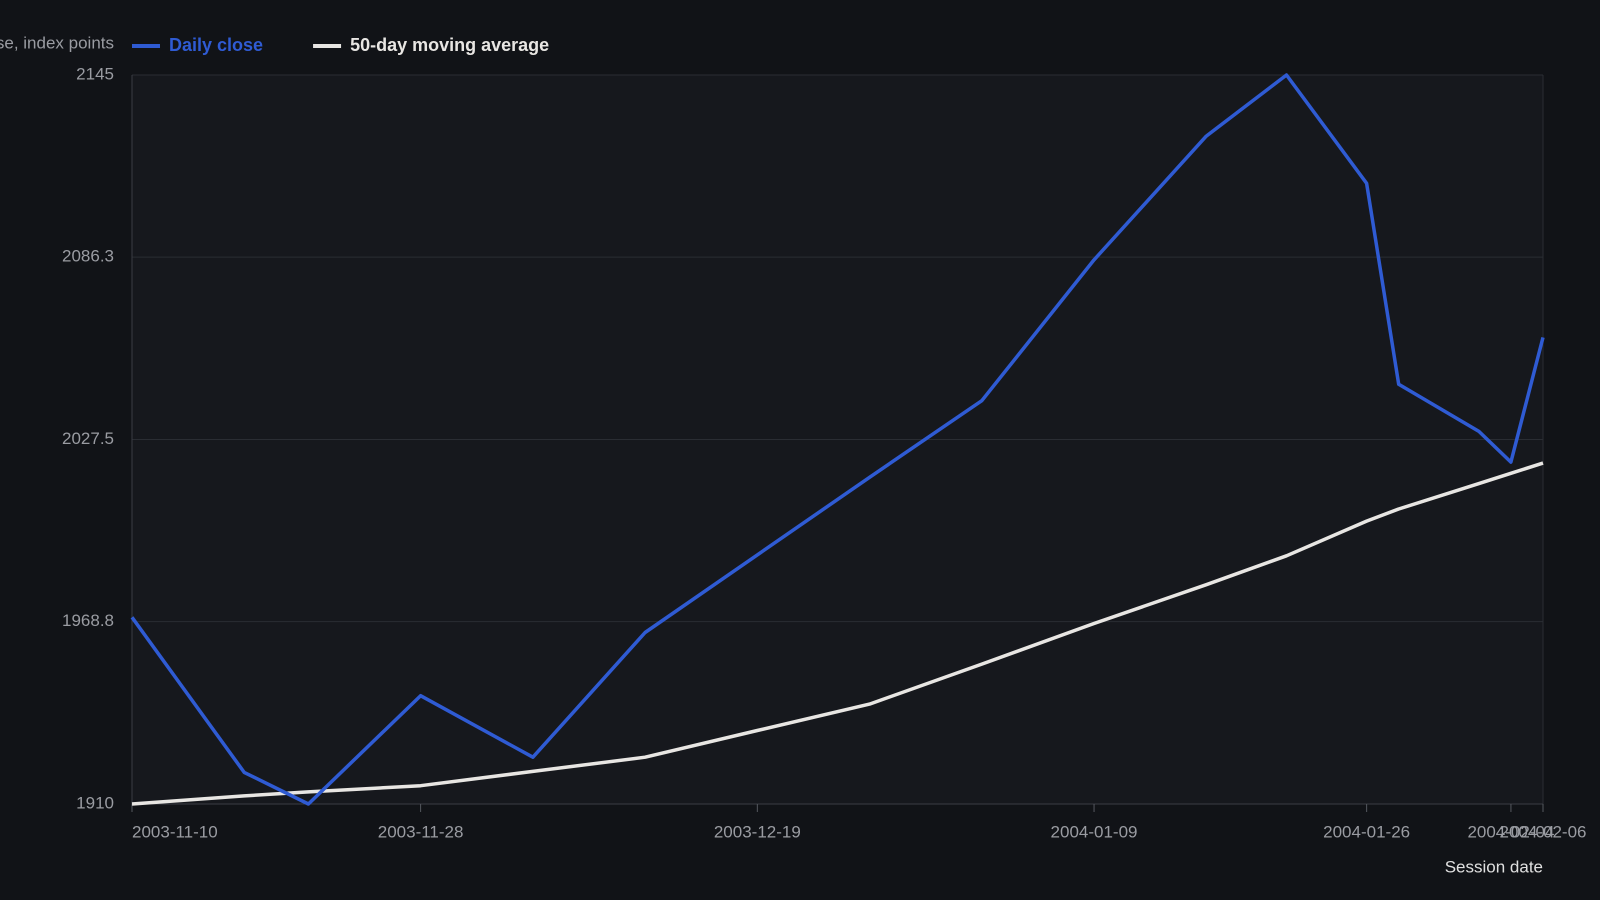 The image size is (1600, 900). What do you see at coordinates (88, 438) in the screenshot?
I see `y-tick-label: 2027.5` at bounding box center [88, 438].